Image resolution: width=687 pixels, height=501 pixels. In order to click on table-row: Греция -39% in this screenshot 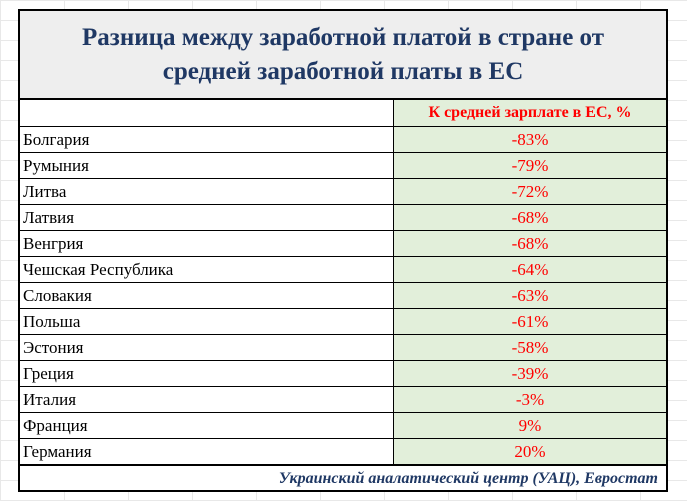, I will do `click(343, 374)`.